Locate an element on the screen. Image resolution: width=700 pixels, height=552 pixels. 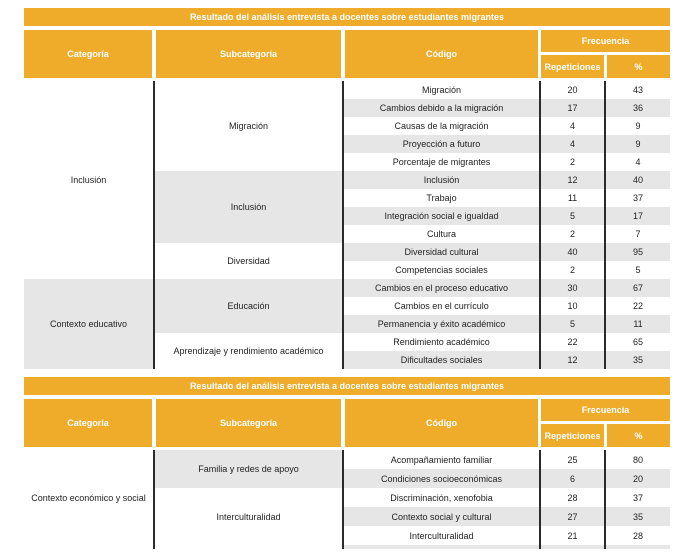
porcentaje-cell: 17 is located at coordinates (638, 216).